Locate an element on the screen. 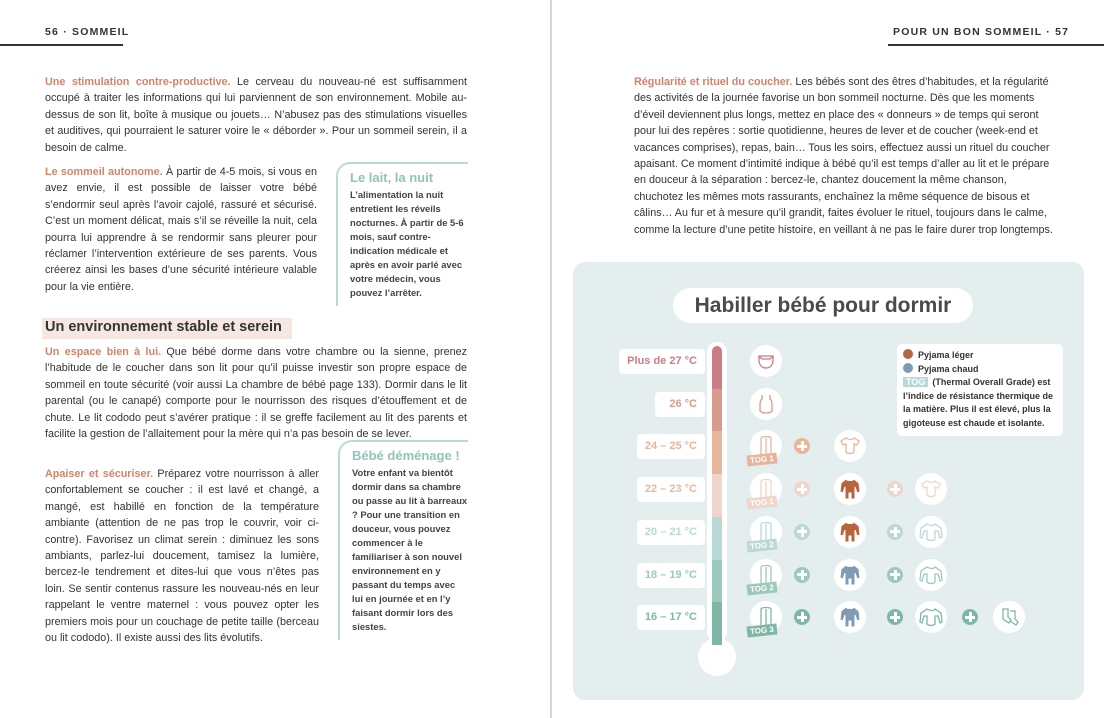 The image size is (1104, 718). temperature-label-wrap: 16 – 17 °C is located at coordinates (671, 618).